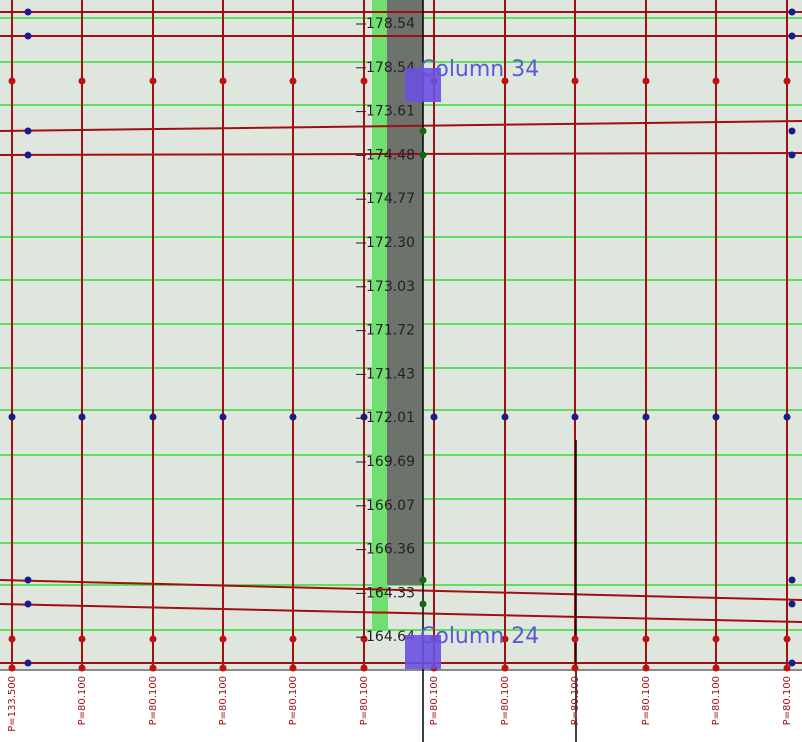 The height and width of the screenshot is (742, 802). I want to click on strip-label: 169.69, so click(390, 462).